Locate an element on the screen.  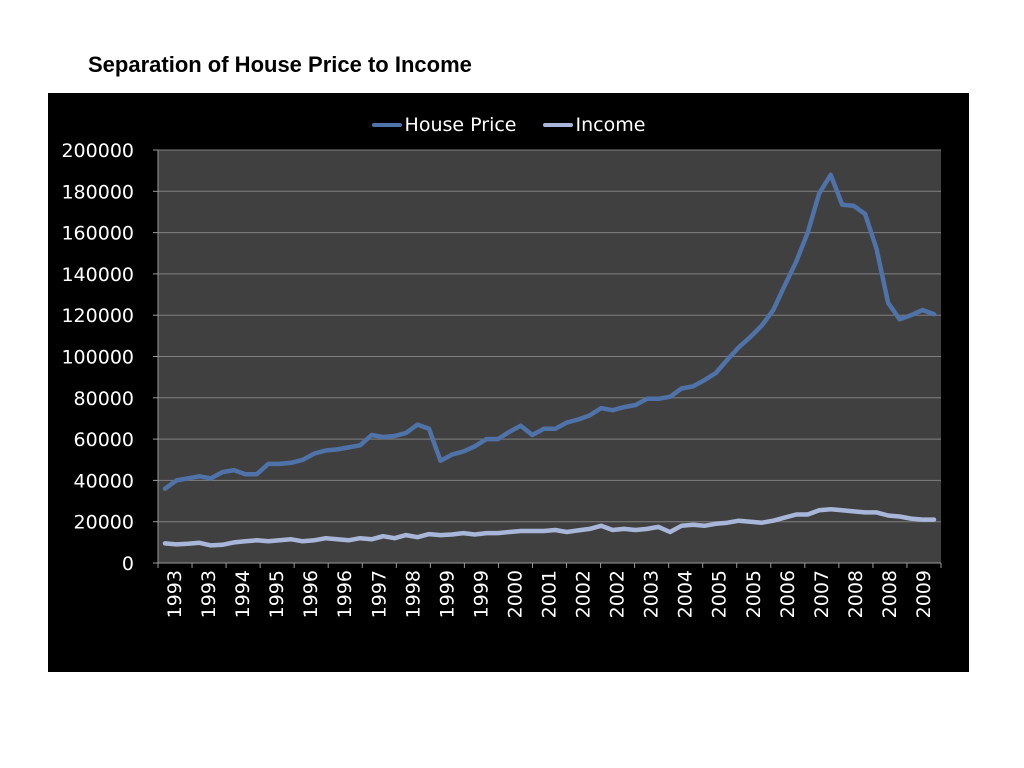
legend-label-house-price: House Price is located at coordinates (460, 125).